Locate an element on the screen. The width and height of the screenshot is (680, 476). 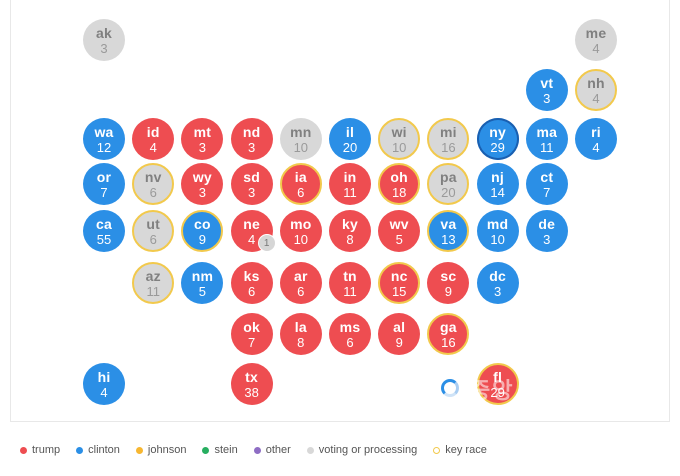
state-tile-de: de 3 is located at coordinates (547, 231).